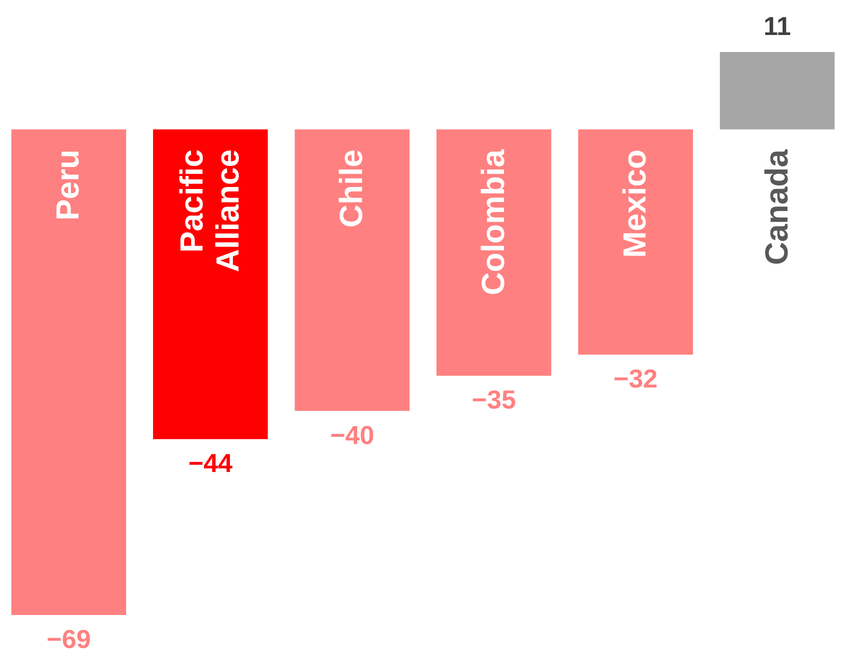 The width and height of the screenshot is (846, 658). Describe the element at coordinates (776, 207) in the screenshot. I see `x-tick-label: Canada` at that location.